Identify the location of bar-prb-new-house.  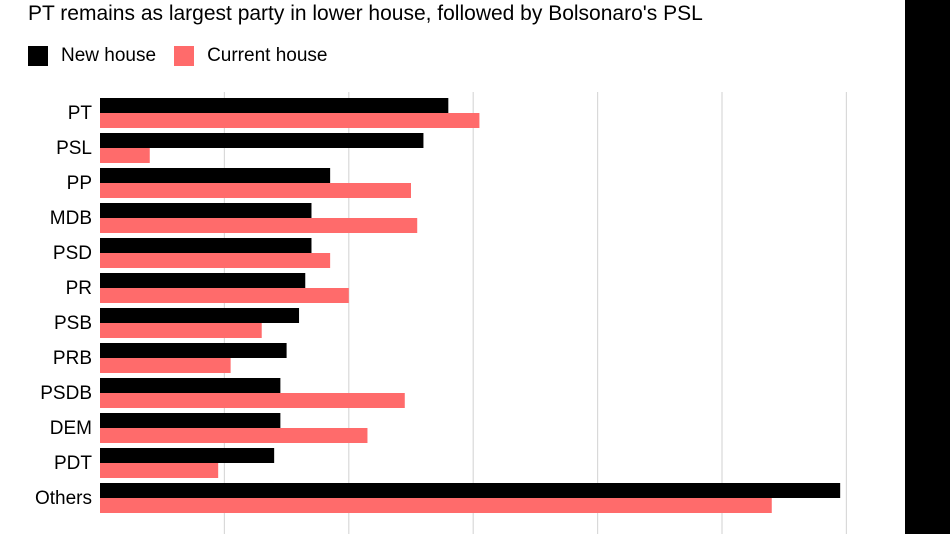
(193, 350).